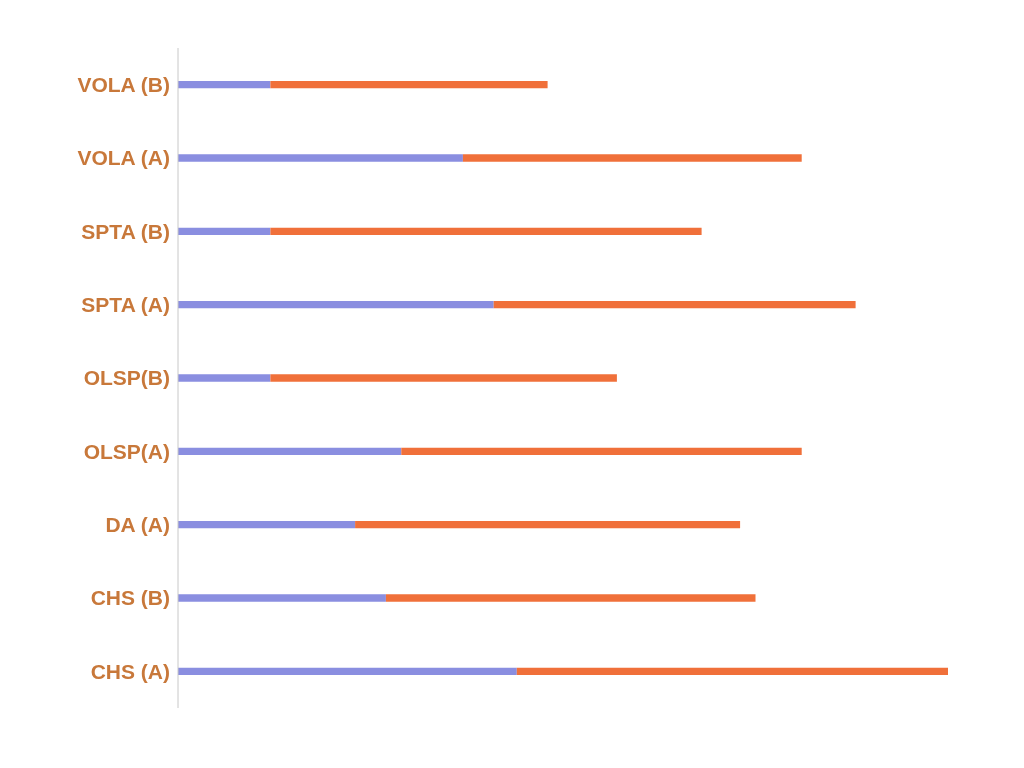 This screenshot has height=768, width=1024. Describe the element at coordinates (130, 598) in the screenshot. I see `y-tick-label: CHS (B)` at that location.